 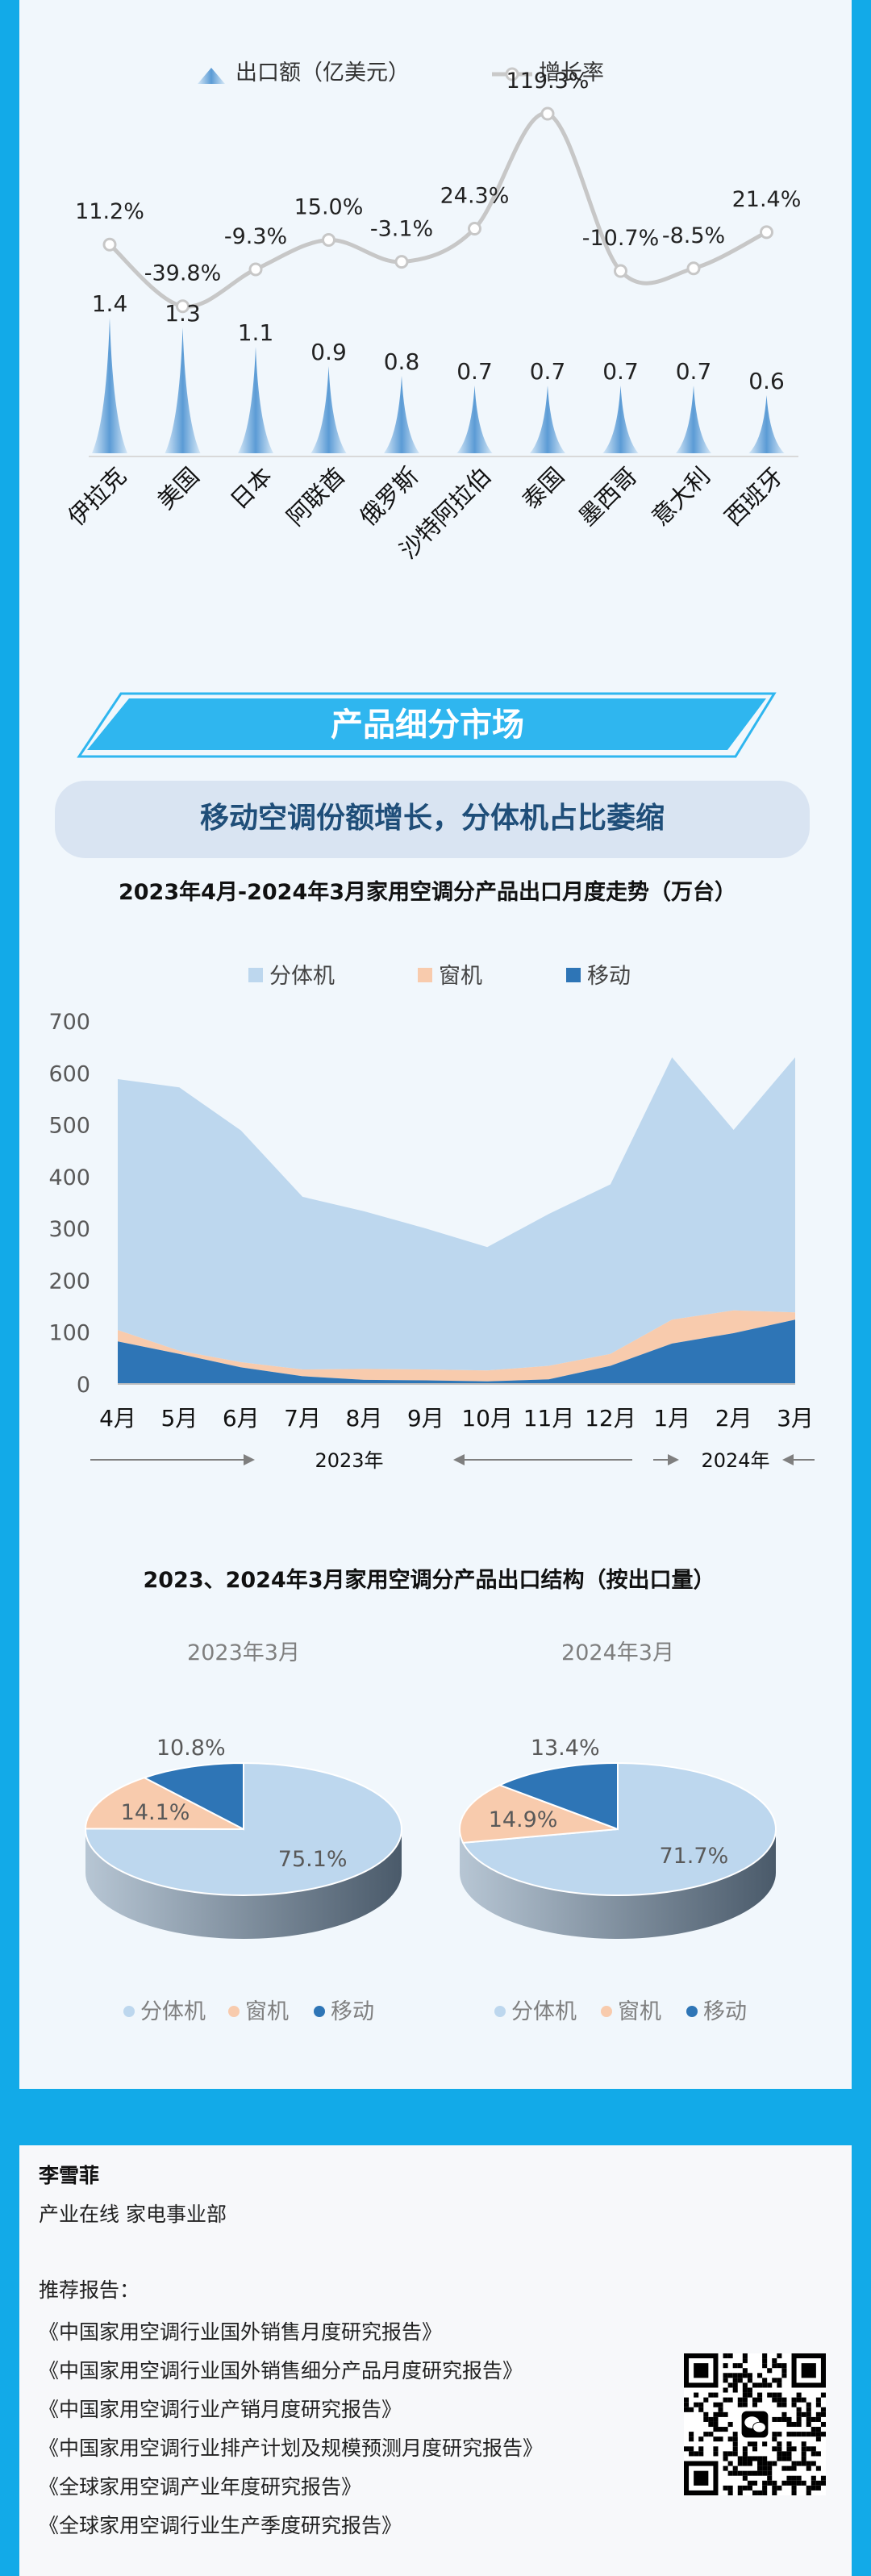 What do you see at coordinates (766, 381) in the screenshot?
I see `export-value-label: 0.6` at bounding box center [766, 381].